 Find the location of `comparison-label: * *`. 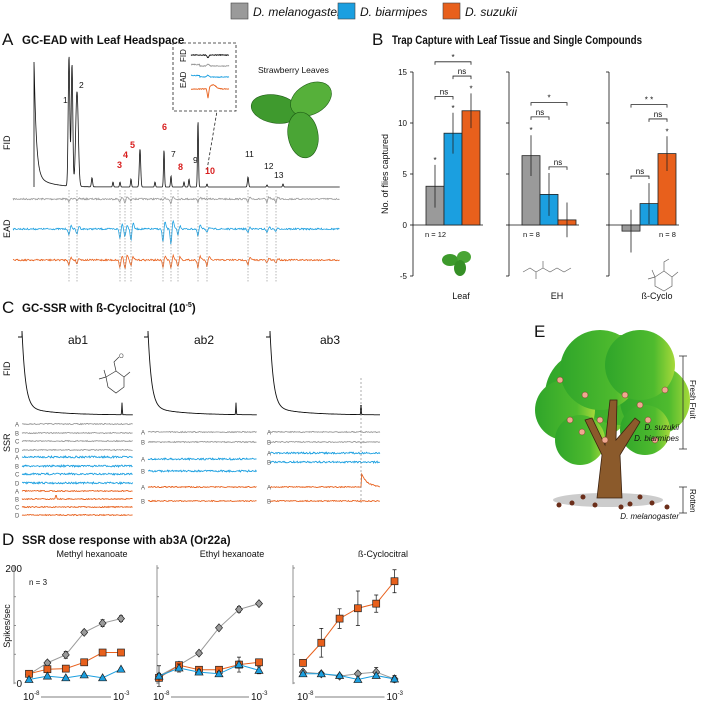

comparison-label: * * is located at coordinates (649, 100).